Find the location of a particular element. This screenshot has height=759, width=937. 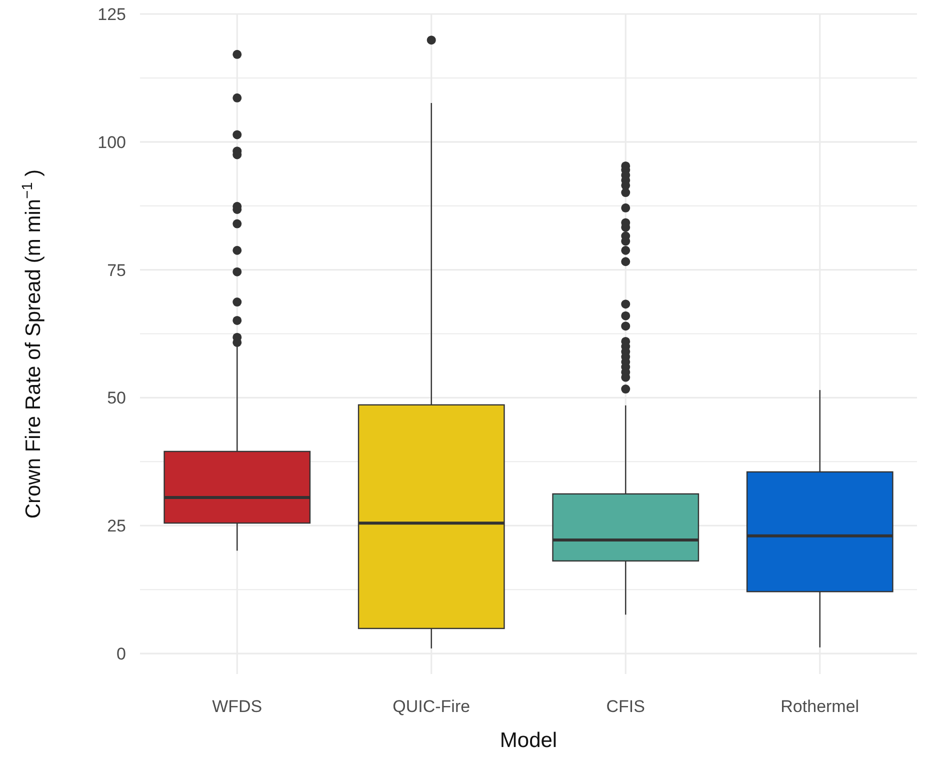

x-axis-title: Model is located at coordinates (529, 740).